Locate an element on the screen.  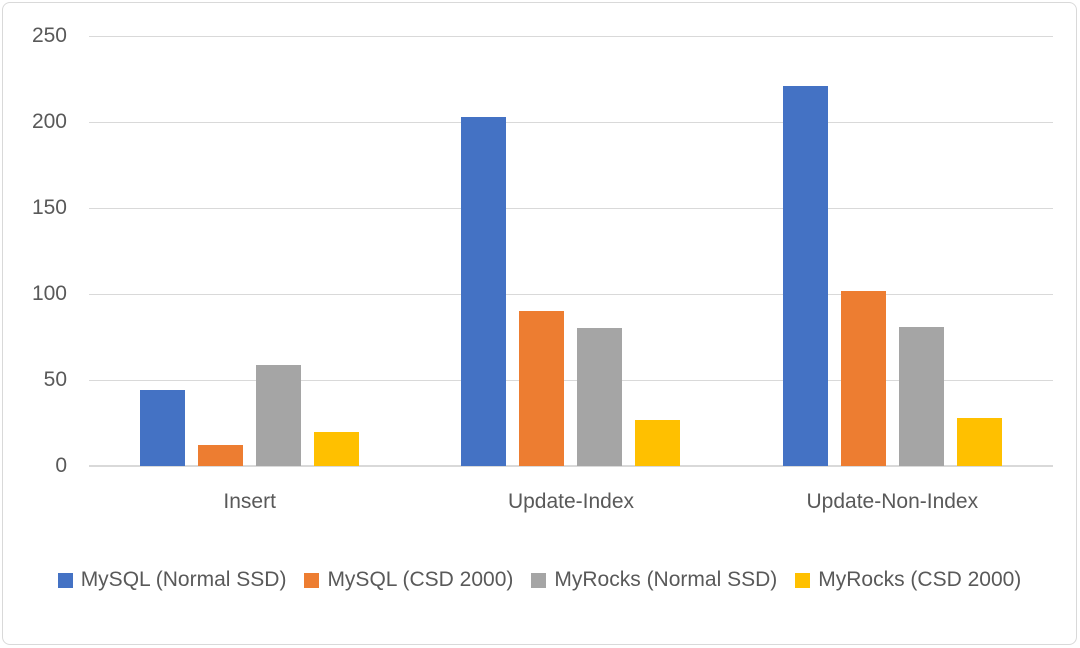
legend-label: MySQL (CSD 2000) is located at coordinates (420, 579).